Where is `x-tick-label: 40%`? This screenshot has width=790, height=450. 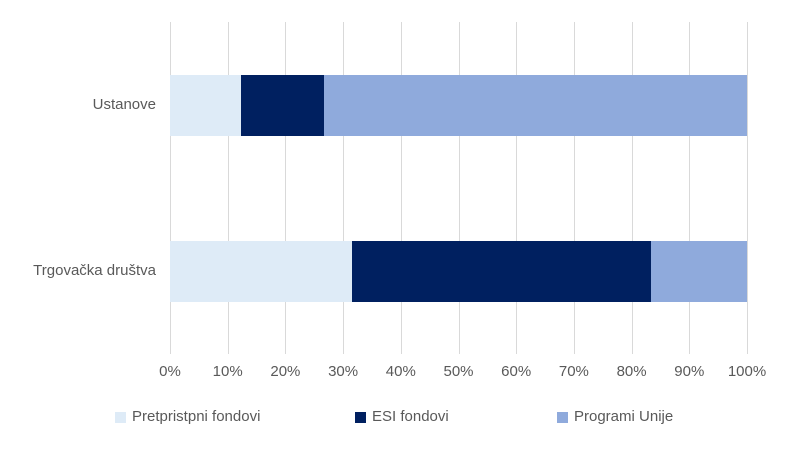
x-tick-label: 40% is located at coordinates (400, 371).